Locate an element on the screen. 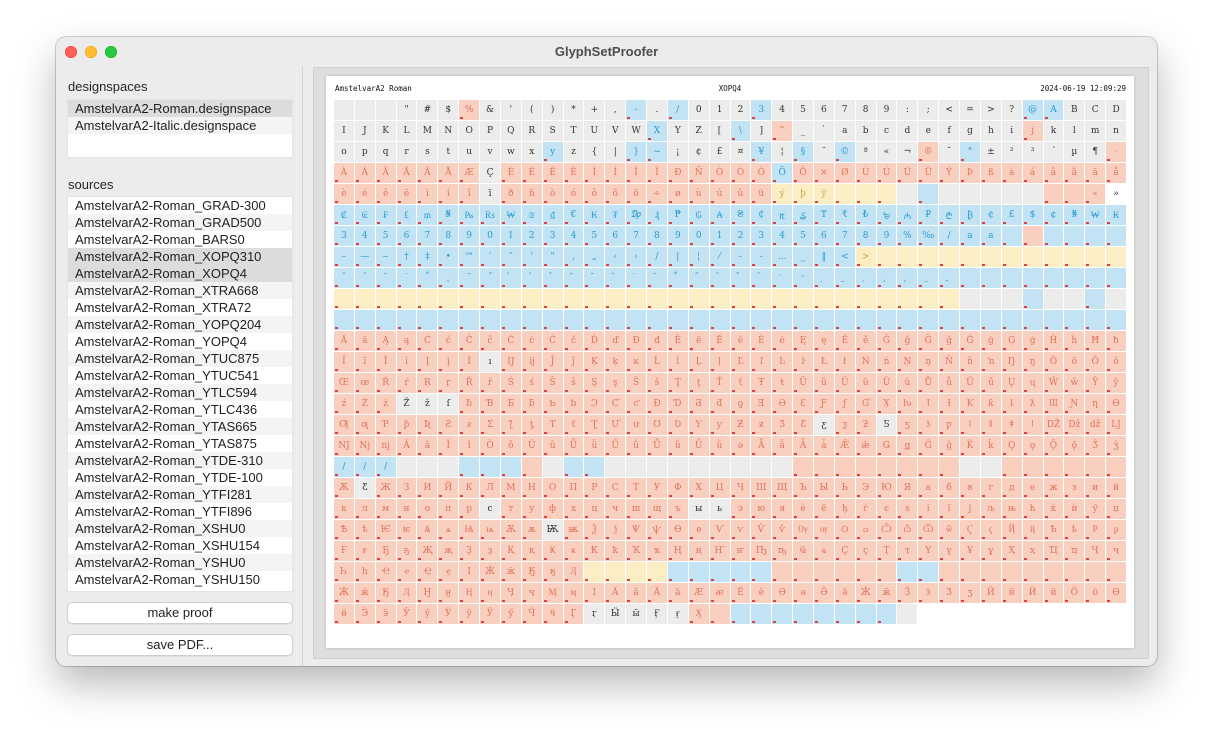 Image resolution: width=1213 pixels, height=740 pixels. glyph-cell: Ǝ is located at coordinates (761, 404).